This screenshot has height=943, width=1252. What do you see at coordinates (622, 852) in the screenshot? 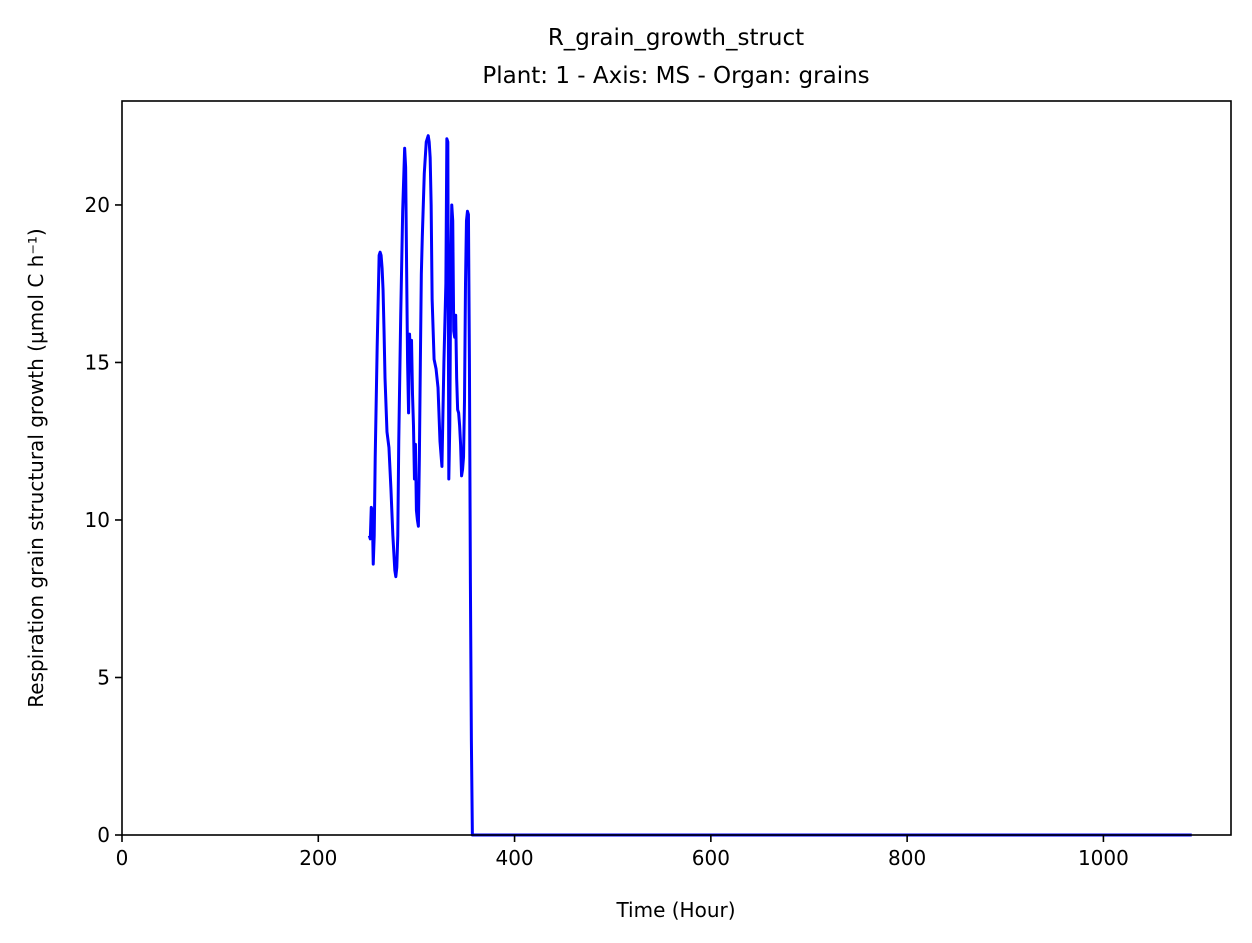
I see `x-axis: 0 200 400 600 800 1000` at bounding box center [622, 852].